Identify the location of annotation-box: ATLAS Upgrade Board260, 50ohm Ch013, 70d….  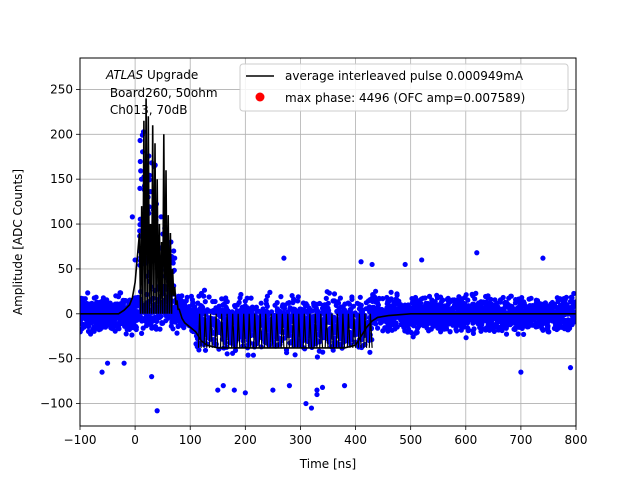
(161, 92).